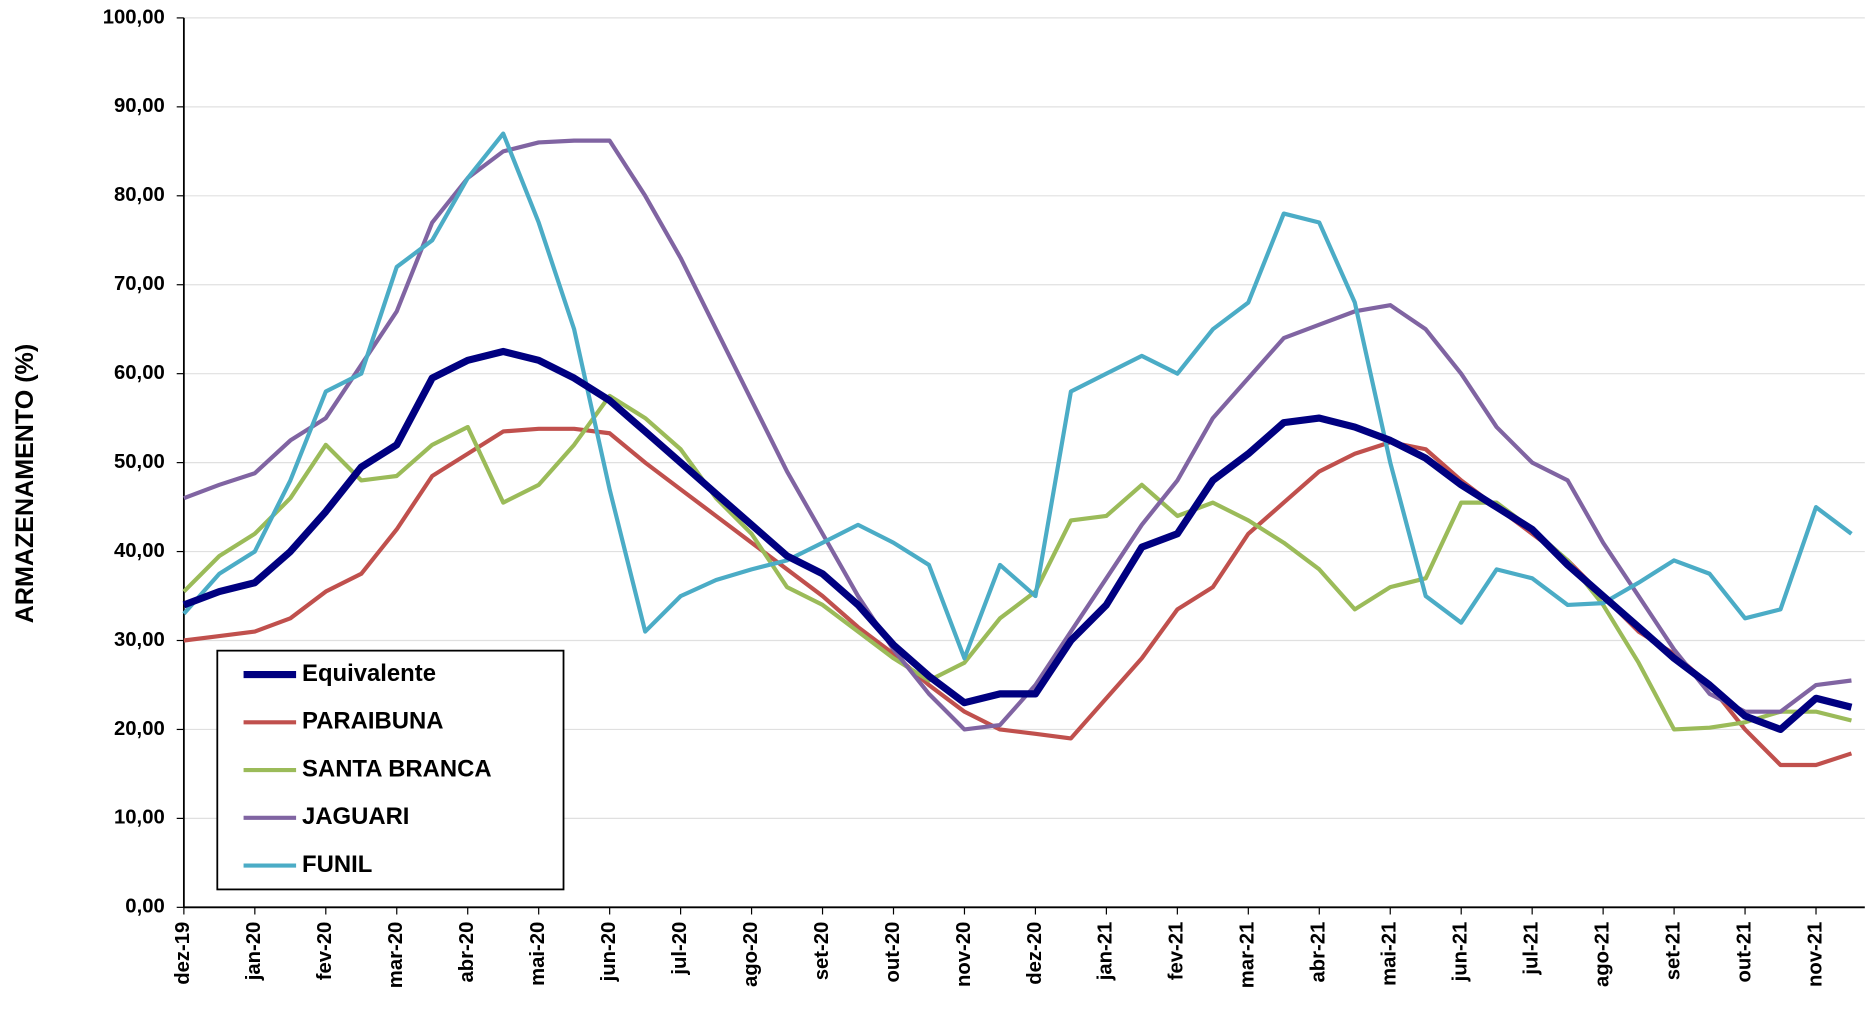 This screenshot has width=1872, height=1010. What do you see at coordinates (538, 954) in the screenshot?
I see `x-tick-label: mai-20` at bounding box center [538, 954].